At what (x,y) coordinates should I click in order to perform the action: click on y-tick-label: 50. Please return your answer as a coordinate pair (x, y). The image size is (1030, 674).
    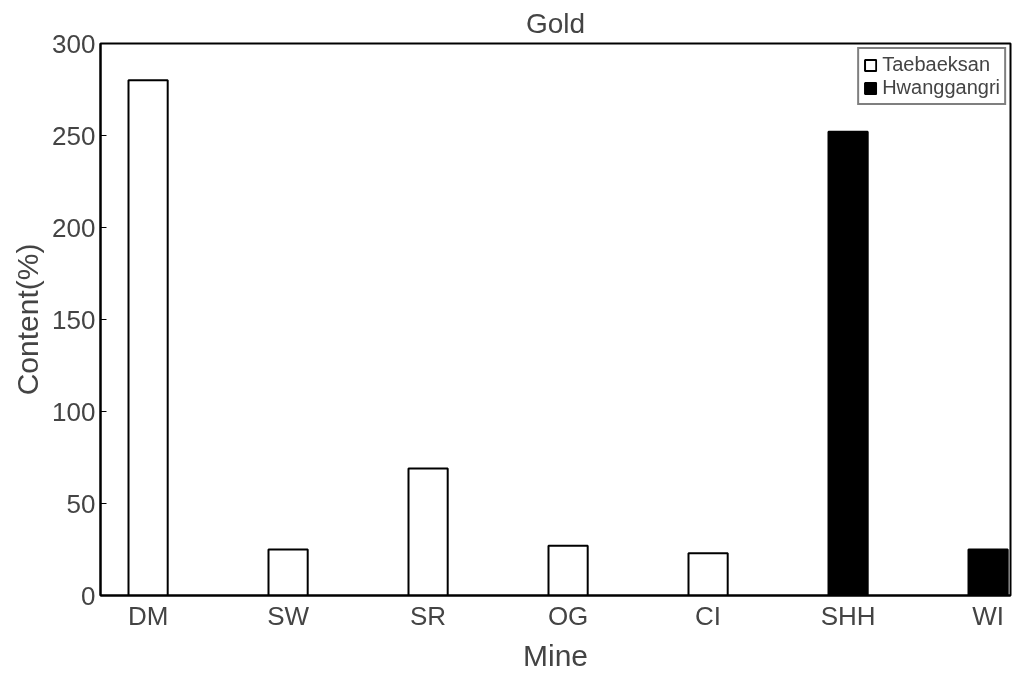
    Looking at the image, I should click on (81, 503).